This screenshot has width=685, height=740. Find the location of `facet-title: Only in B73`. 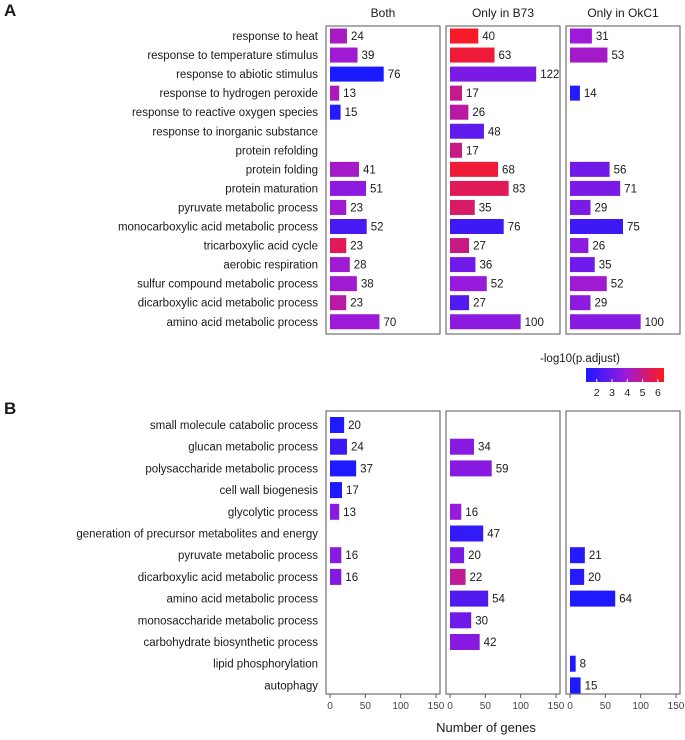

facet-title: Only in B73 is located at coordinates (503, 13).